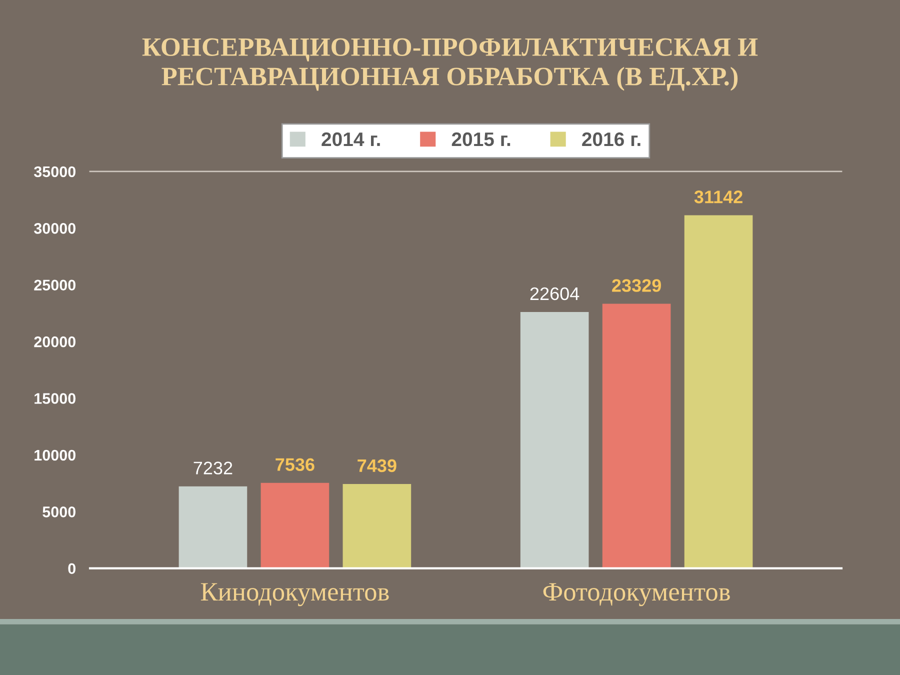  What do you see at coordinates (636, 594) in the screenshot?
I see `x-tick-label: Фотодокументов` at bounding box center [636, 594].